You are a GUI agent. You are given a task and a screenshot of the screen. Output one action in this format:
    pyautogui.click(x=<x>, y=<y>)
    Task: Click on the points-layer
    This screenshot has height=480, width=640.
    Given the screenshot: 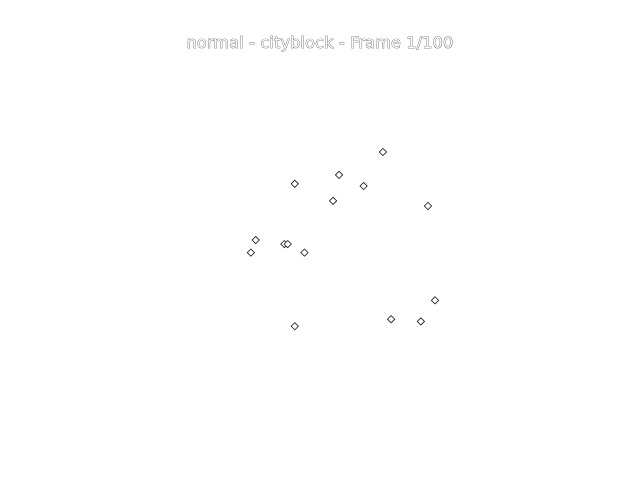 What is the action you would take?
    pyautogui.click(x=343, y=239)
    